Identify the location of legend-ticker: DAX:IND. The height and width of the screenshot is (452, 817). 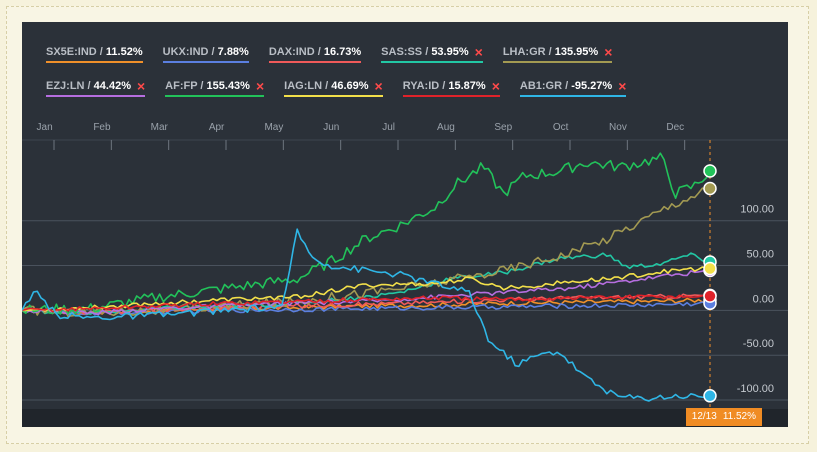
(291, 52).